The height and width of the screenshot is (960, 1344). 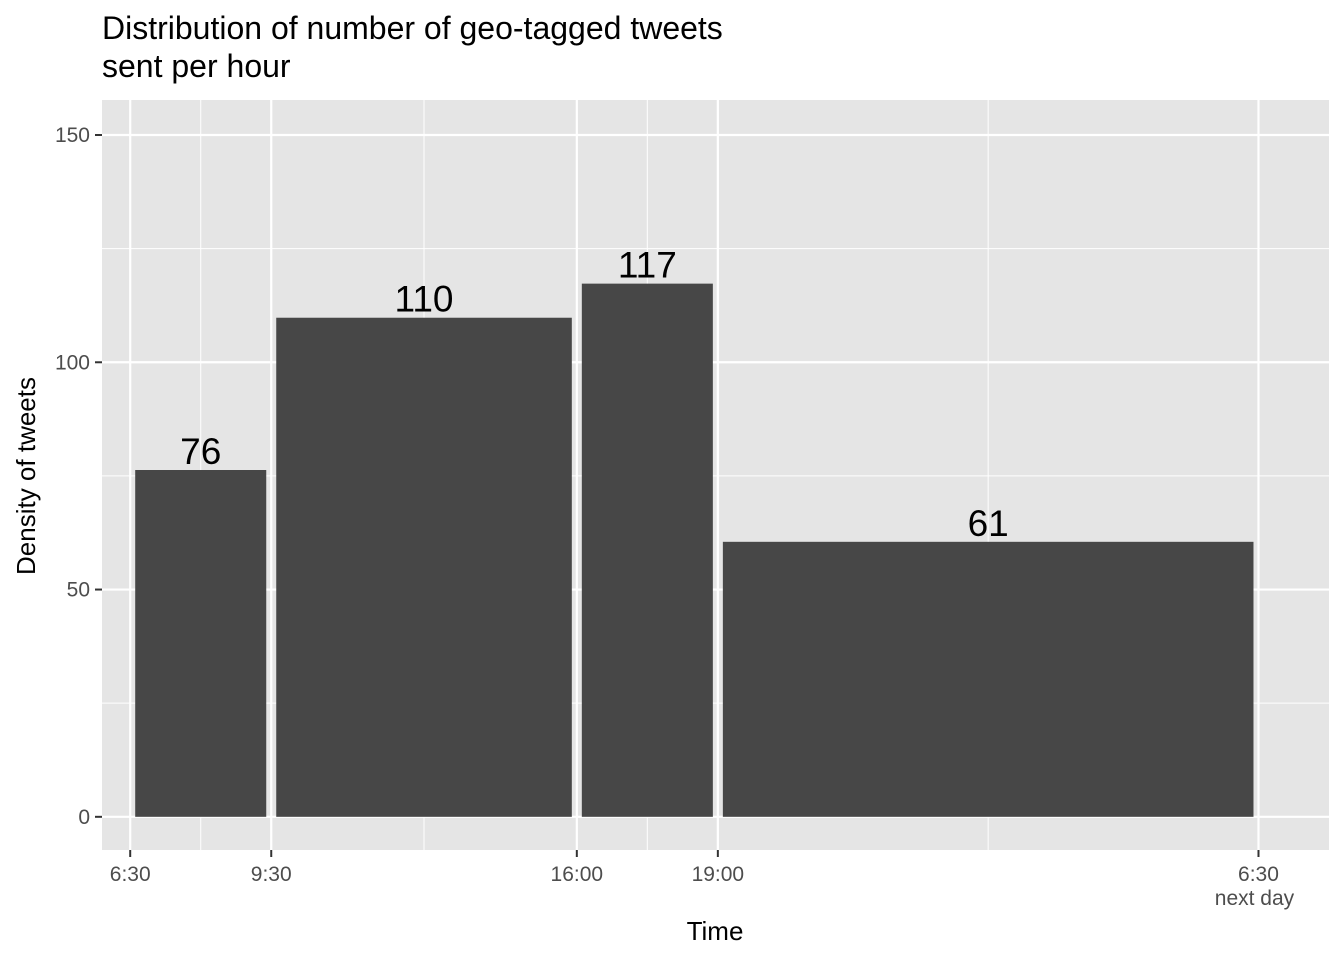 I want to click on x-tick-label: 19:00, so click(x=718, y=874).